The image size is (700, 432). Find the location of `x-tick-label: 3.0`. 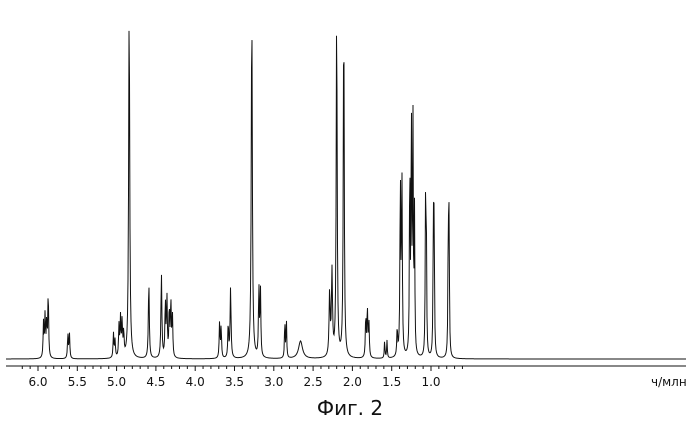

x-tick-label: 3.0 is located at coordinates (273, 382).